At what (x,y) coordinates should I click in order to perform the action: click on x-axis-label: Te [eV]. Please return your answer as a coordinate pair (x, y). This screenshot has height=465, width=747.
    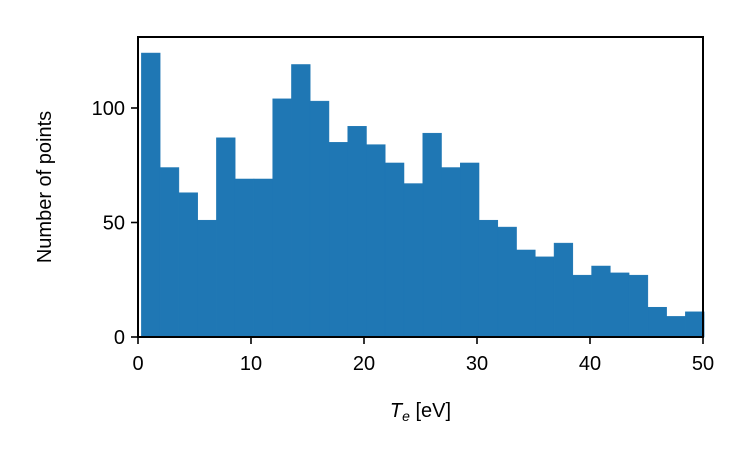
    Looking at the image, I should click on (420, 412).